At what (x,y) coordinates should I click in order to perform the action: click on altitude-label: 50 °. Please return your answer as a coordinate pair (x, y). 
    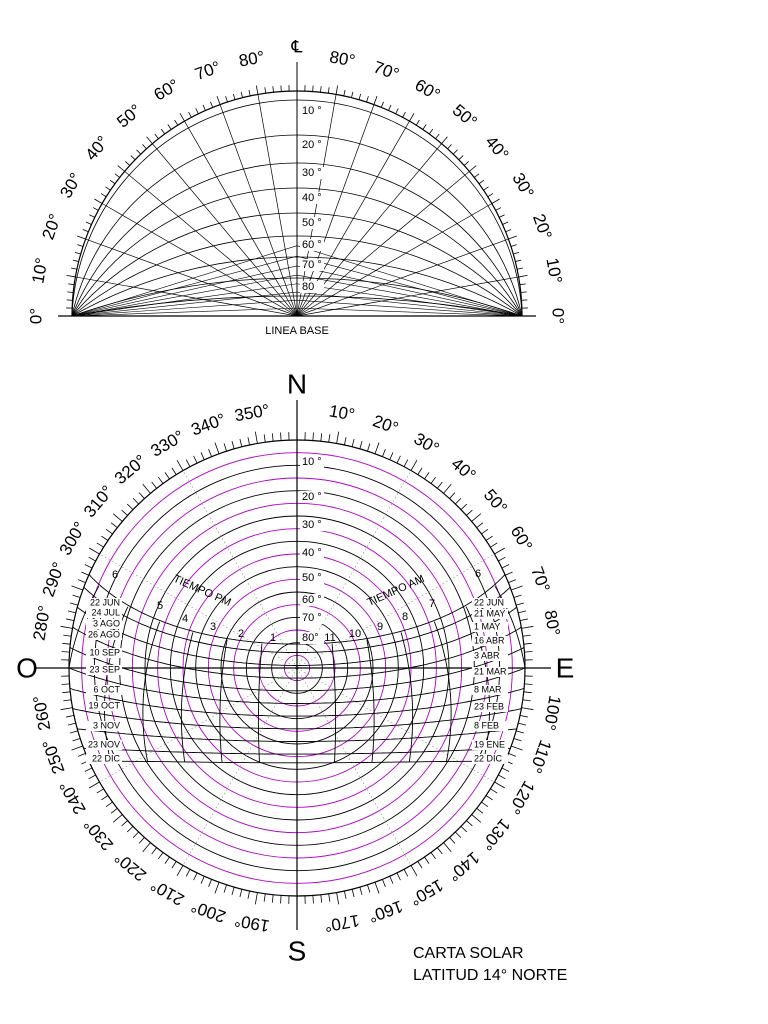
    Looking at the image, I should click on (312, 223).